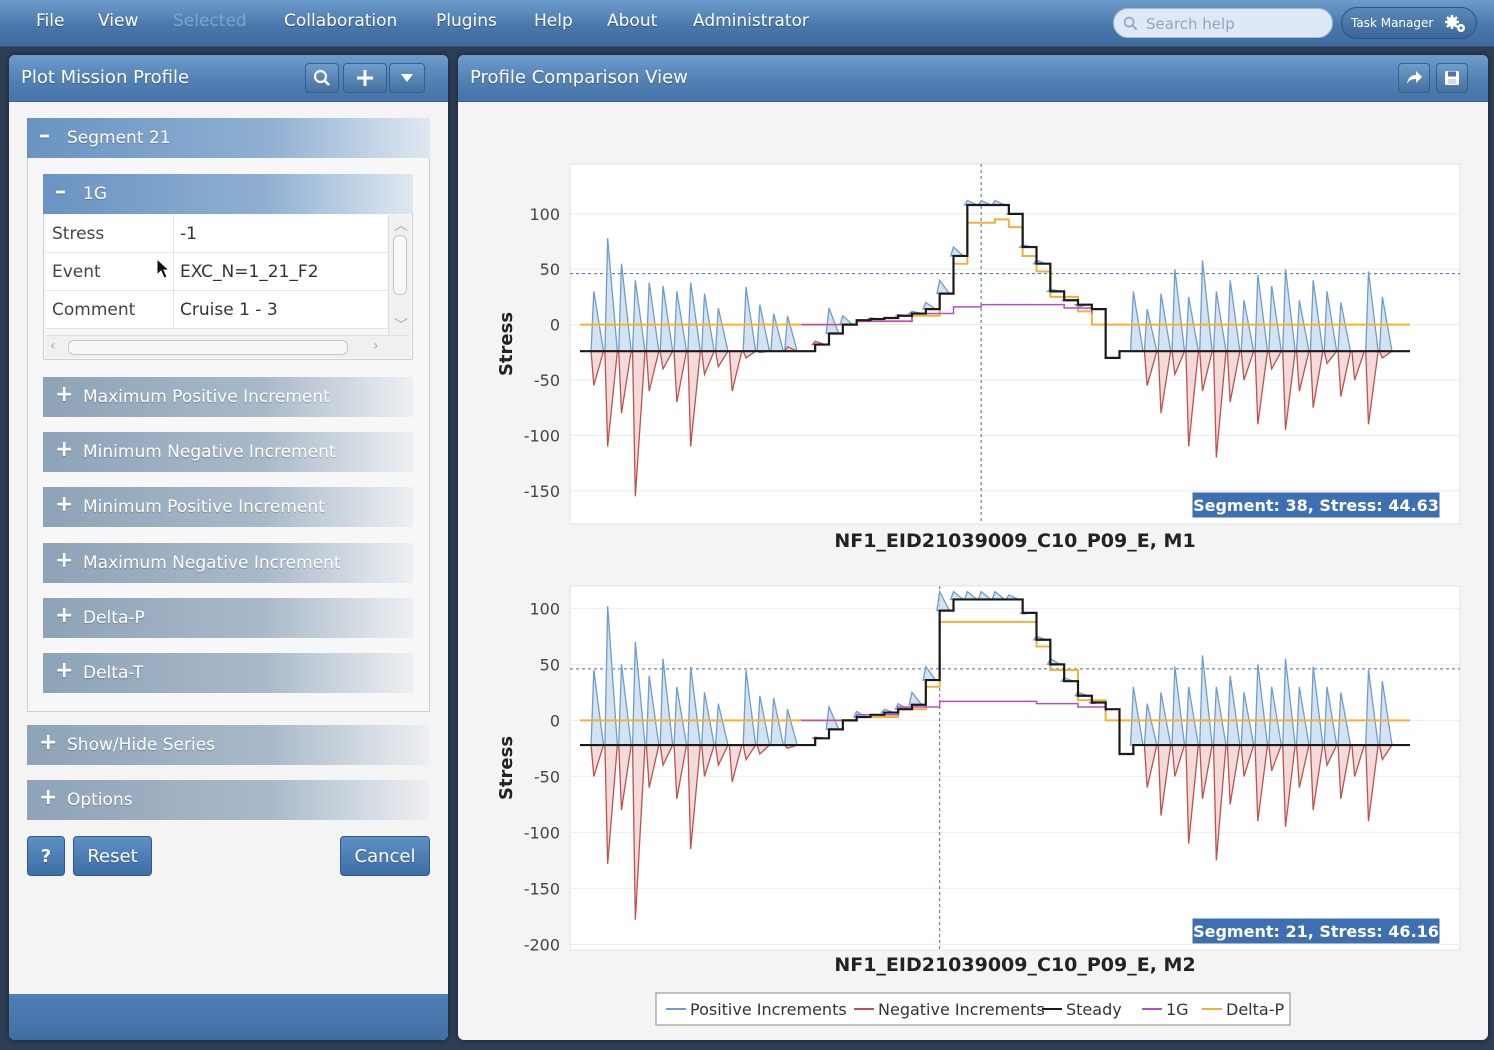 Image resolution: width=1494 pixels, height=1050 pixels. I want to click on plus-icon, so click(365, 78).